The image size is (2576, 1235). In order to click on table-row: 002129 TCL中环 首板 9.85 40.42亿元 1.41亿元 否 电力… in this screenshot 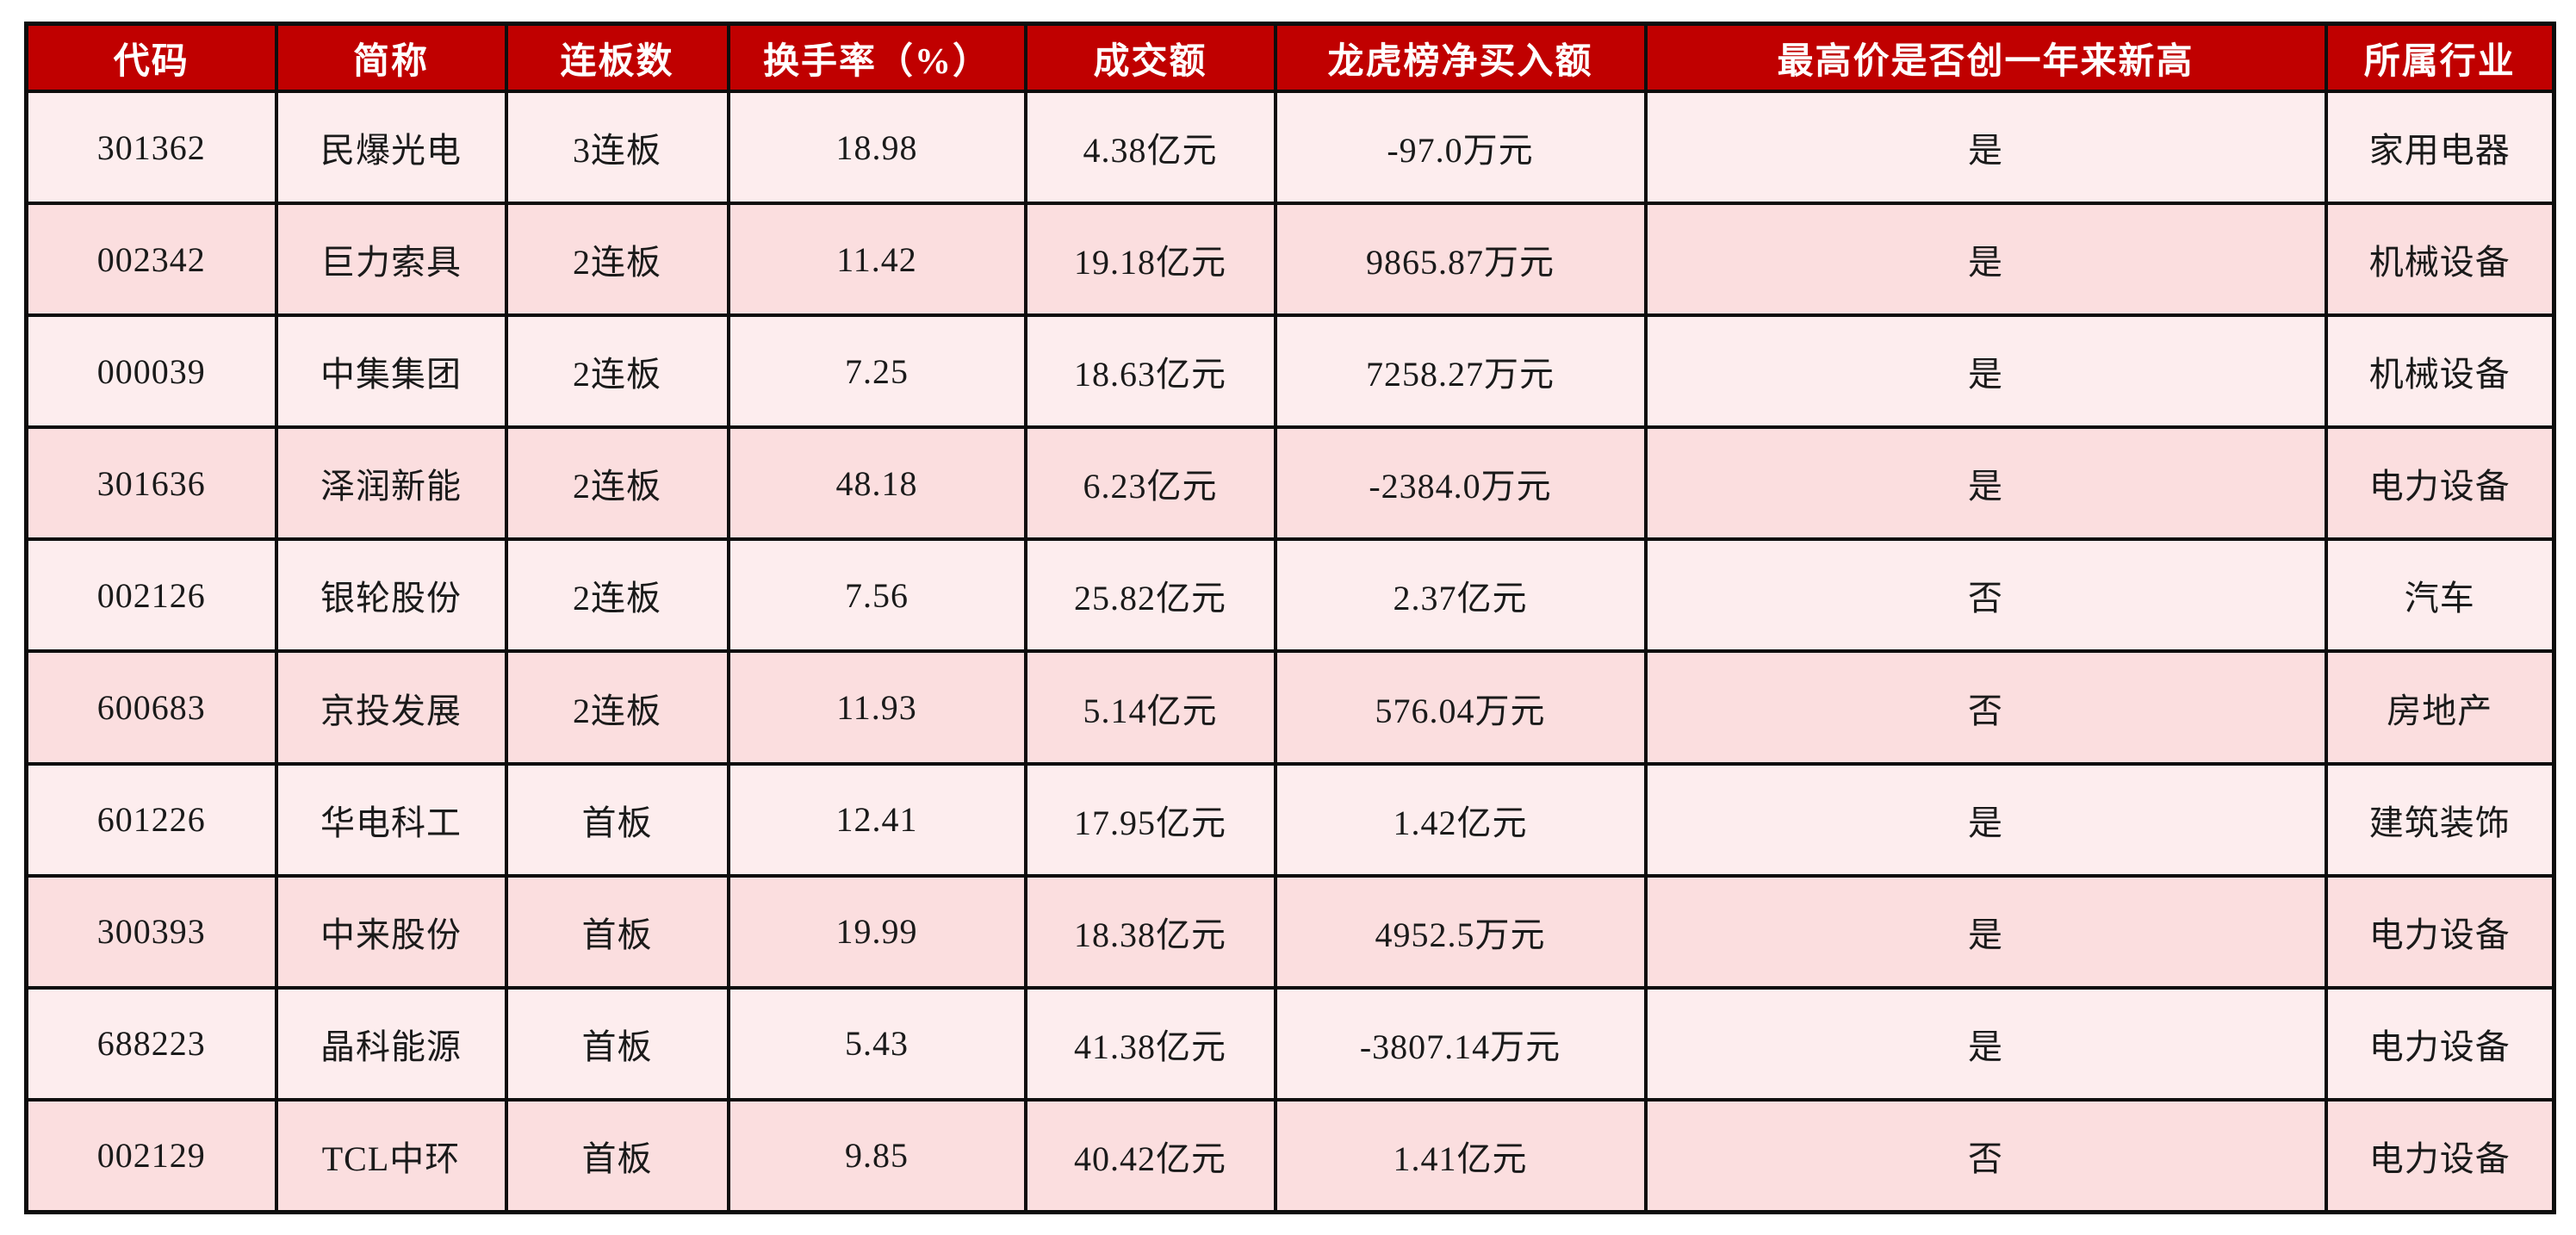, I will do `click(1290, 1155)`.